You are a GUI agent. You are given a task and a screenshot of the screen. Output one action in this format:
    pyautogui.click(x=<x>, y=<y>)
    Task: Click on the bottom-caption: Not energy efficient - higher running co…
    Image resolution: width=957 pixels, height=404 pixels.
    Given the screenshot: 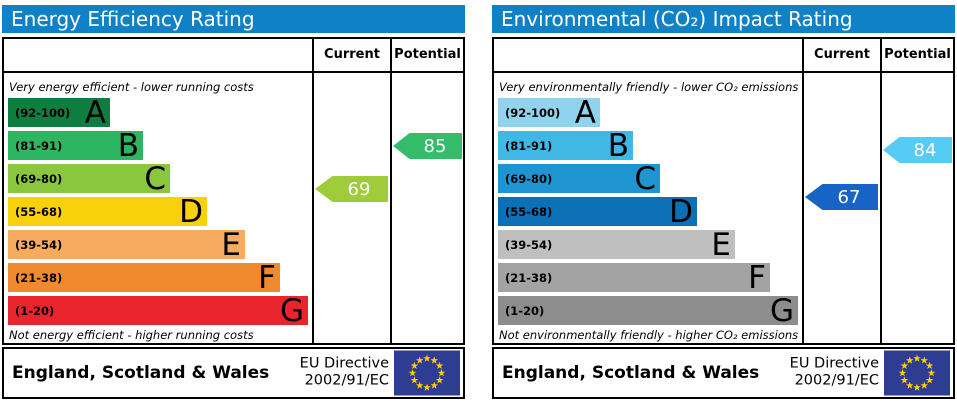 What is the action you would take?
    pyautogui.click(x=131, y=335)
    